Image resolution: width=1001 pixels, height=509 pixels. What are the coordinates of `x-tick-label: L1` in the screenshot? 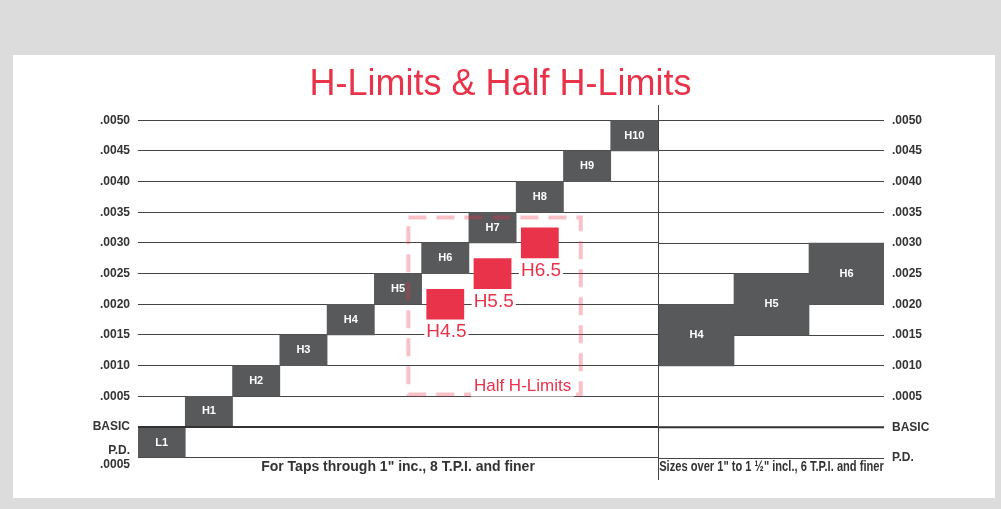 It's located at (162, 441).